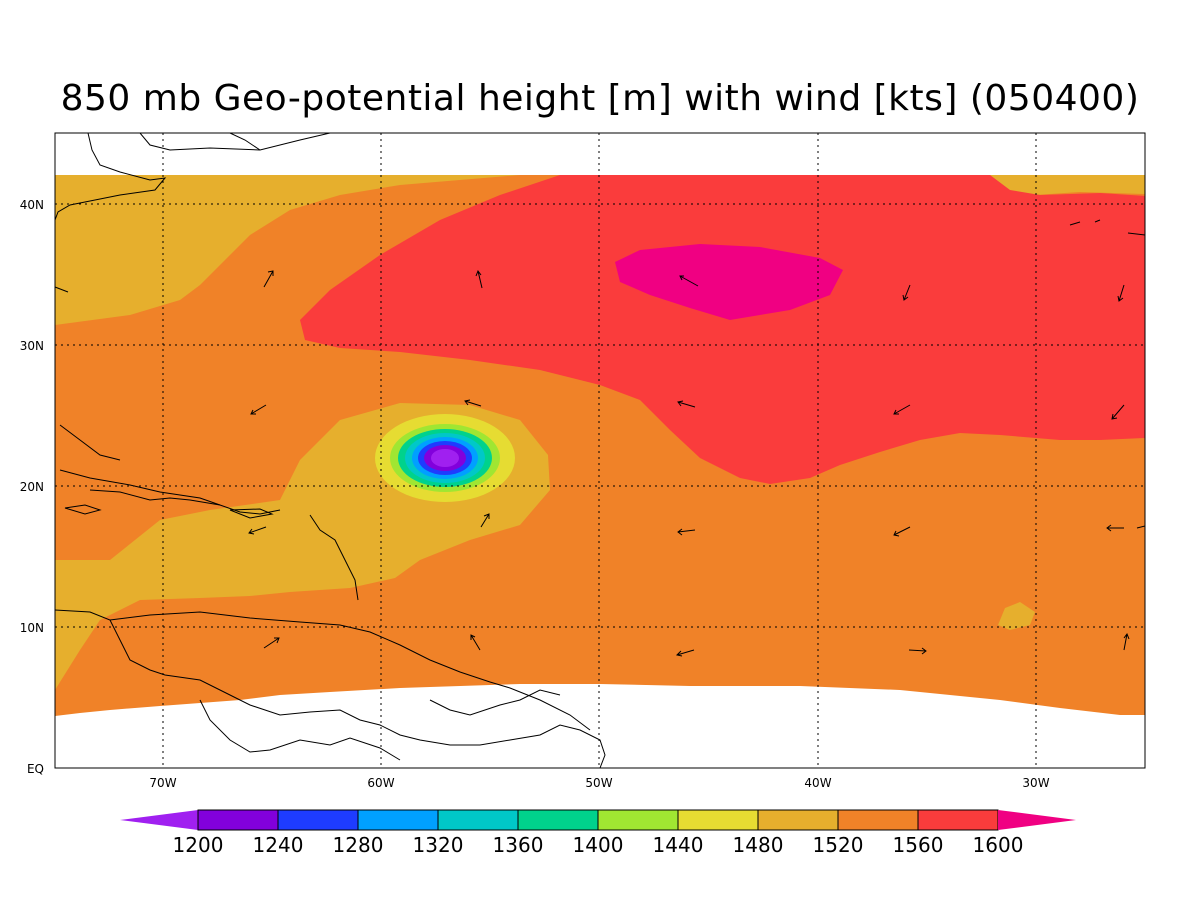 Image resolution: width=1200 pixels, height=900 pixels. Describe the element at coordinates (185, 502) in the screenshot. I see `coastline-hispaniola` at that location.